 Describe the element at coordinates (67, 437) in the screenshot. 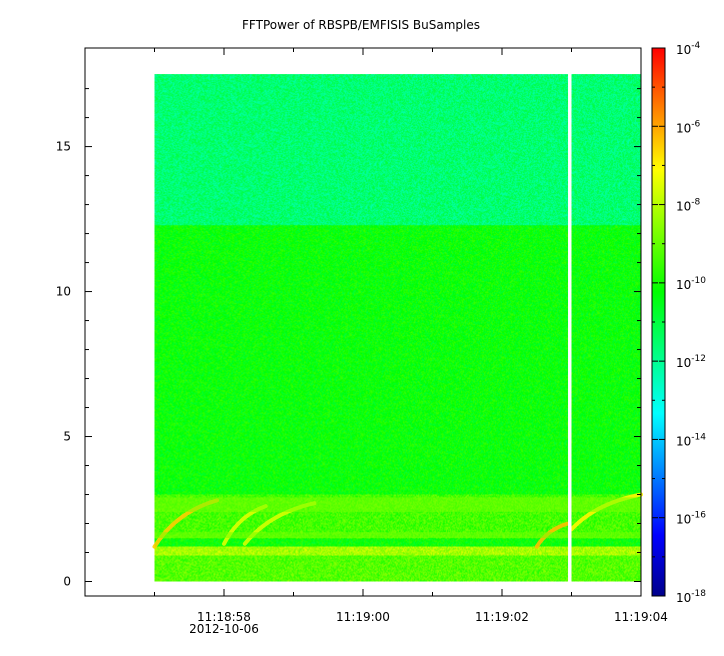

I see `y-tick-label: 5` at that location.